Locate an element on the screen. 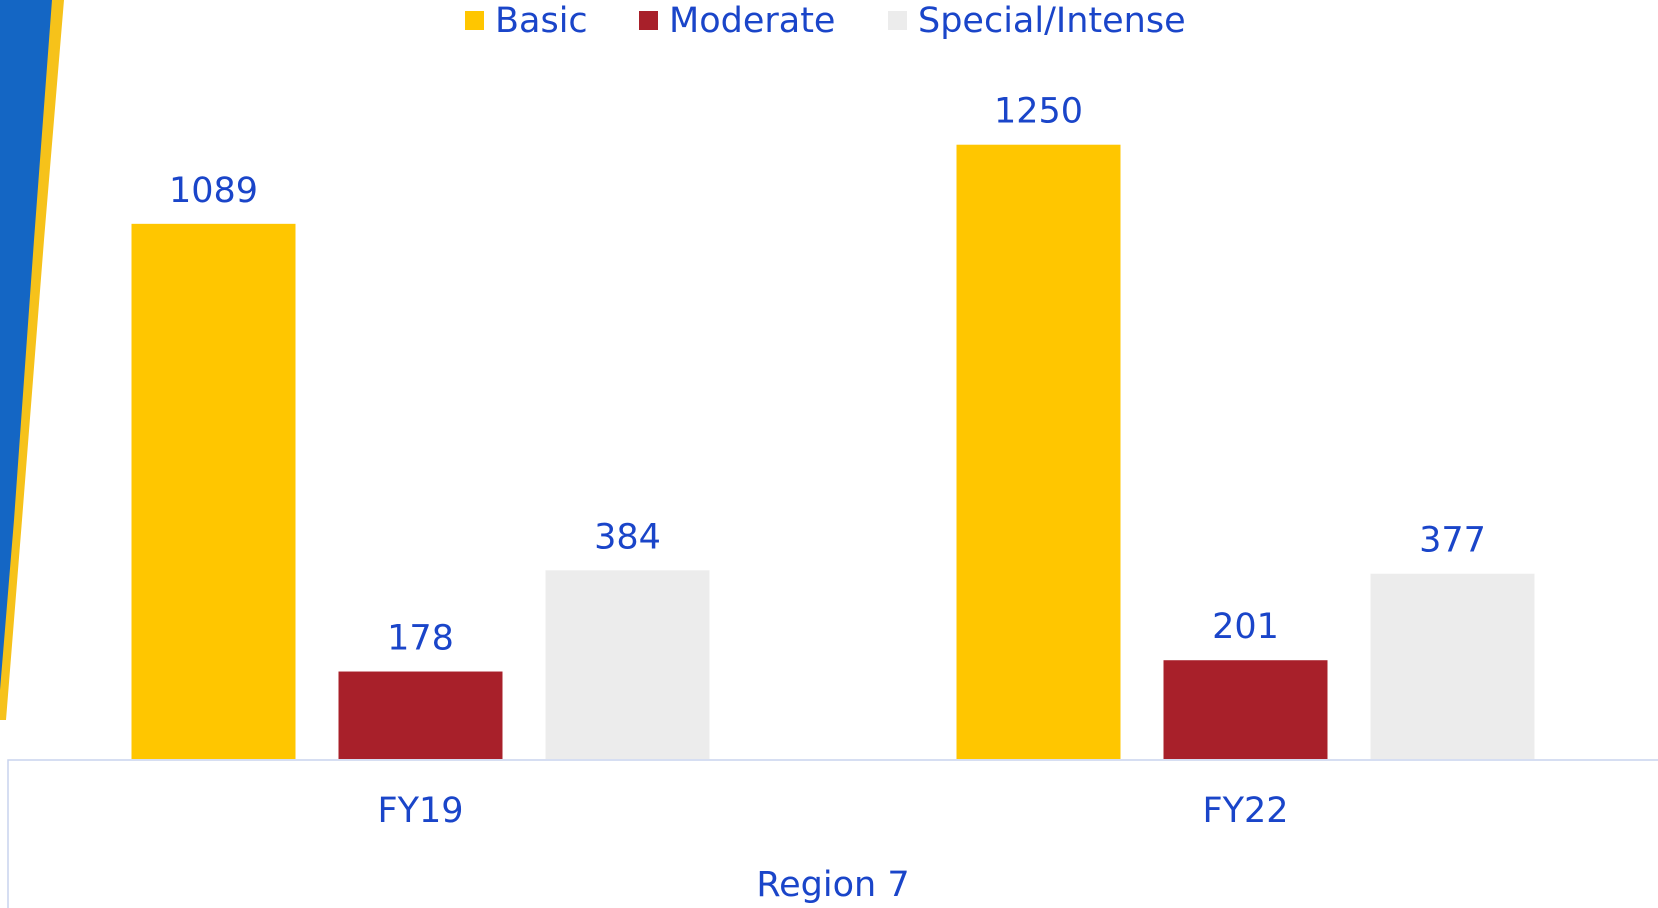 Image resolution: width=1658 pixels, height=908 pixels. data-label: 377 is located at coordinates (1452, 541).